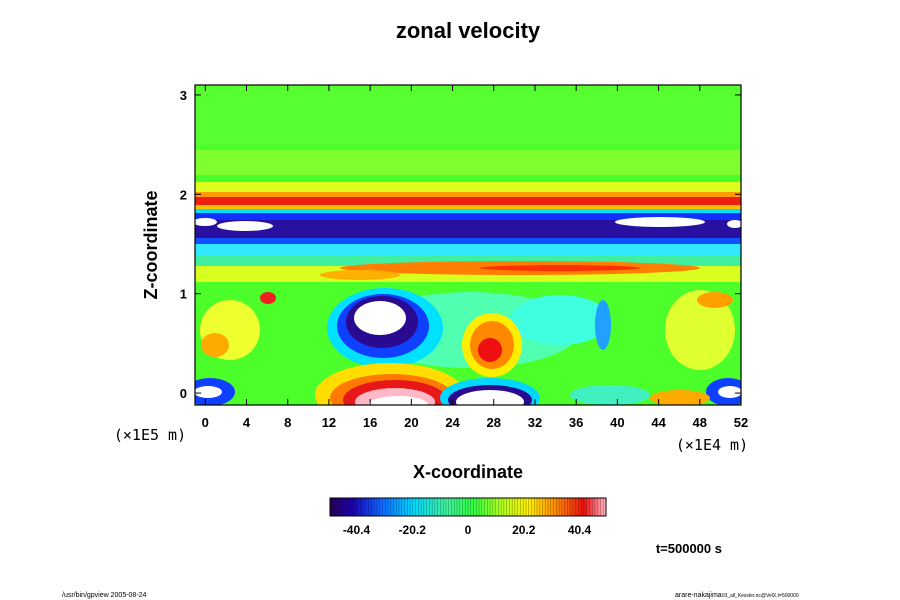  Describe the element at coordinates (183, 194) in the screenshot. I see `y-tick-label: 2` at that location.